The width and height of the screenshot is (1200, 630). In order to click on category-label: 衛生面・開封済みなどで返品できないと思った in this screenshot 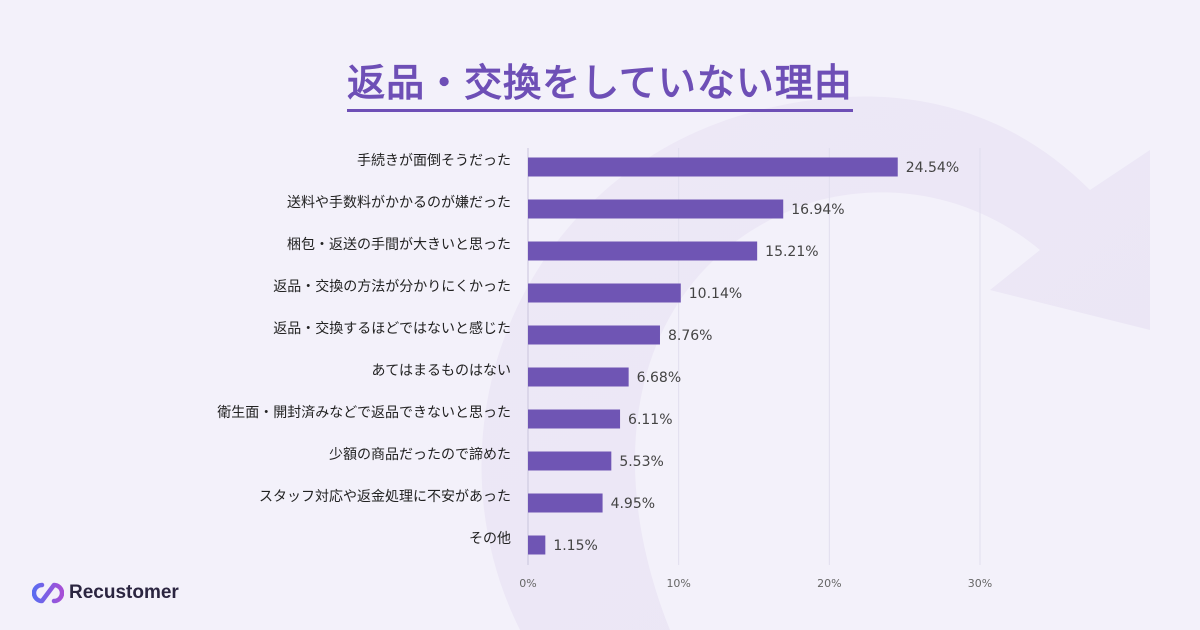, I will do `click(364, 413)`.